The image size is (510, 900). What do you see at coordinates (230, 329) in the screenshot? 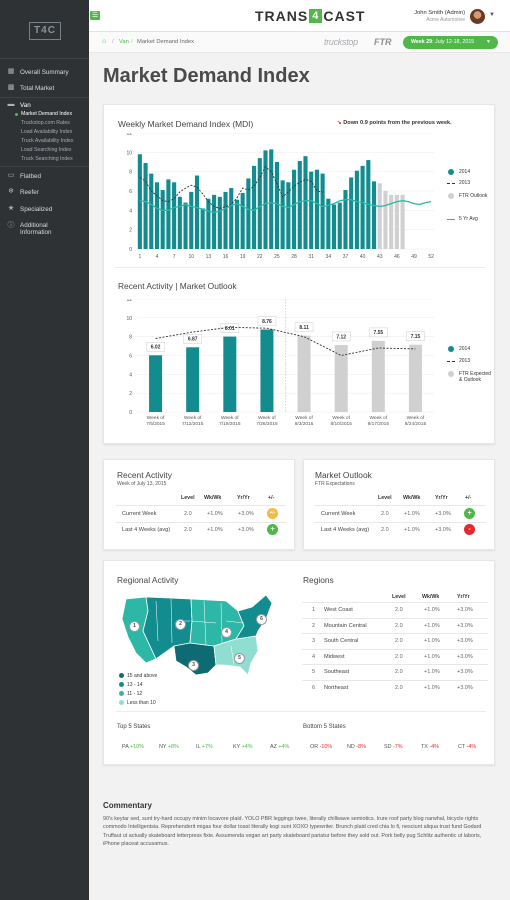
I see `data-label: 8.01` at bounding box center [230, 329].